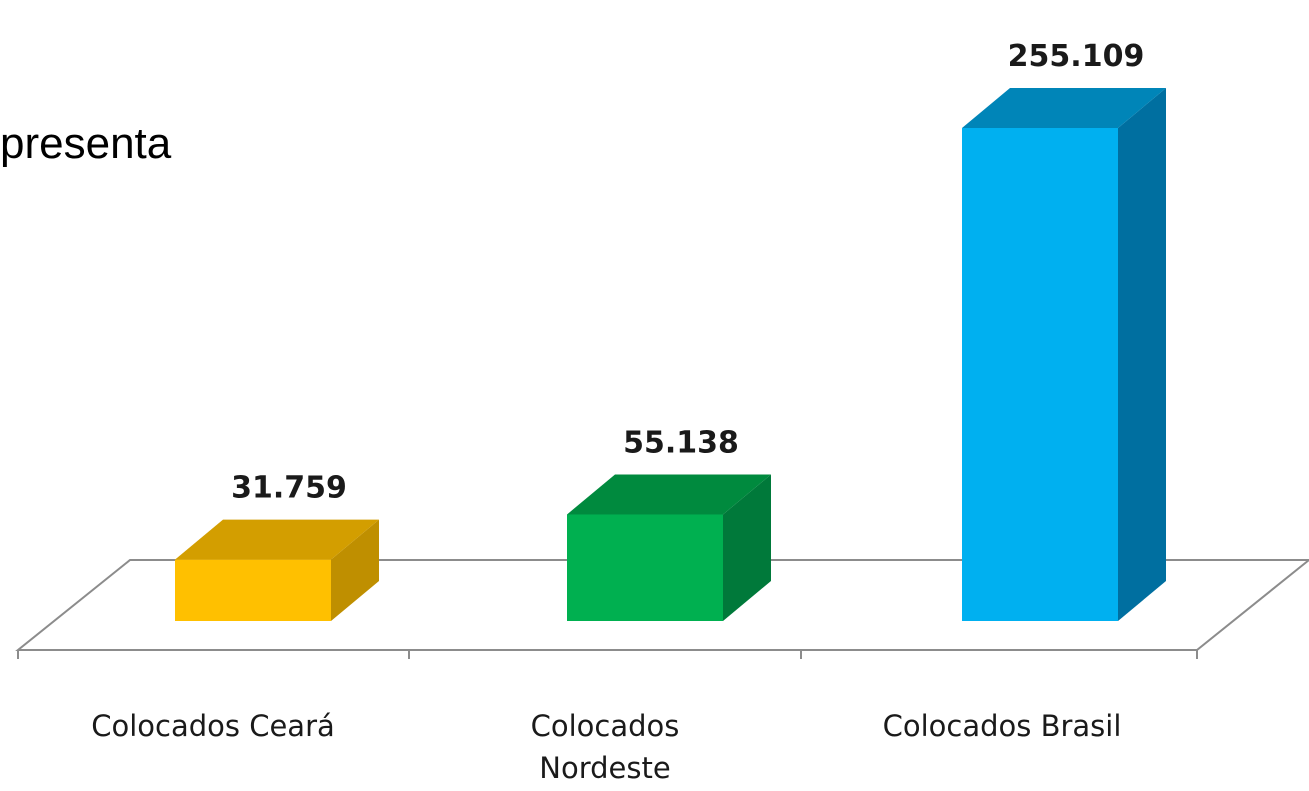 This screenshot has width=1309, height=791. What do you see at coordinates (86, 143) in the screenshot?
I see `partial-heading-text: presenta` at bounding box center [86, 143].